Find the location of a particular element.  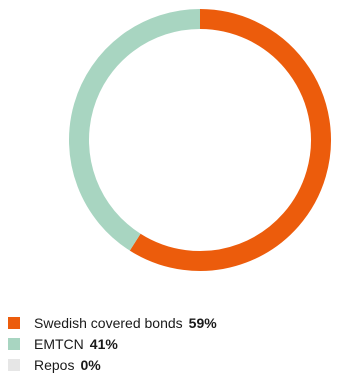

legend-value: 0% is located at coordinates (90, 364).